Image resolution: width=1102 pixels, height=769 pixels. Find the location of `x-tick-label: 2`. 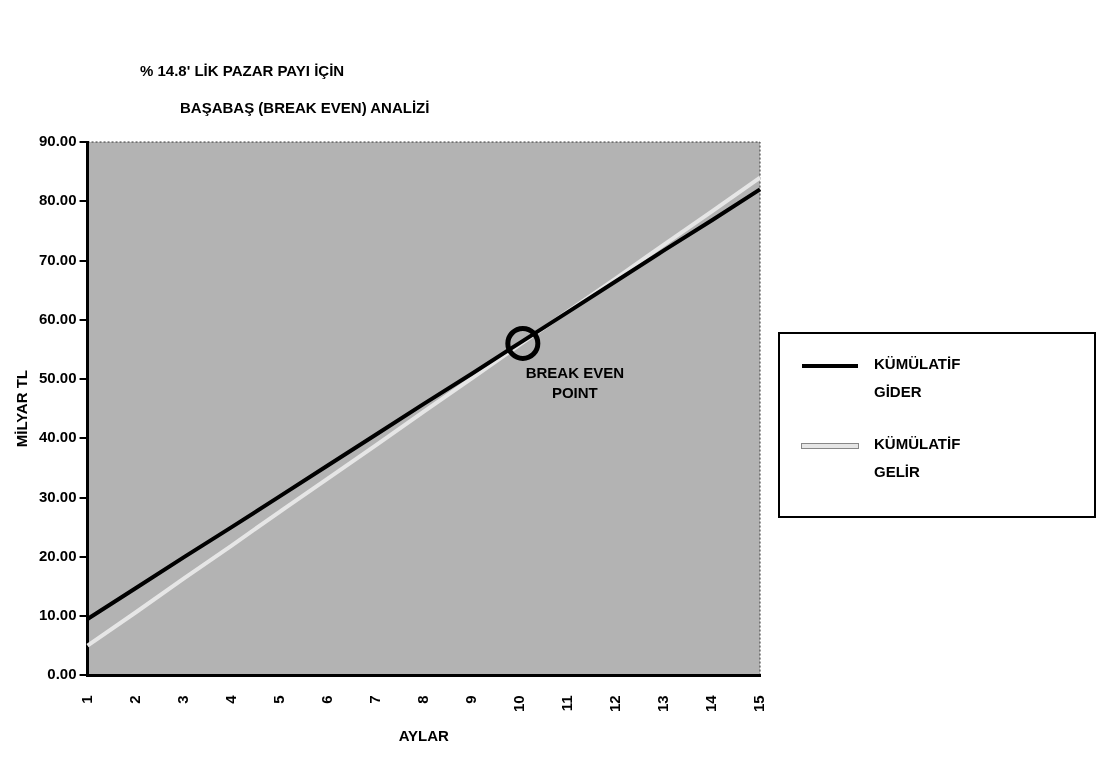

x-tick-label: 2 is located at coordinates (134, 699).